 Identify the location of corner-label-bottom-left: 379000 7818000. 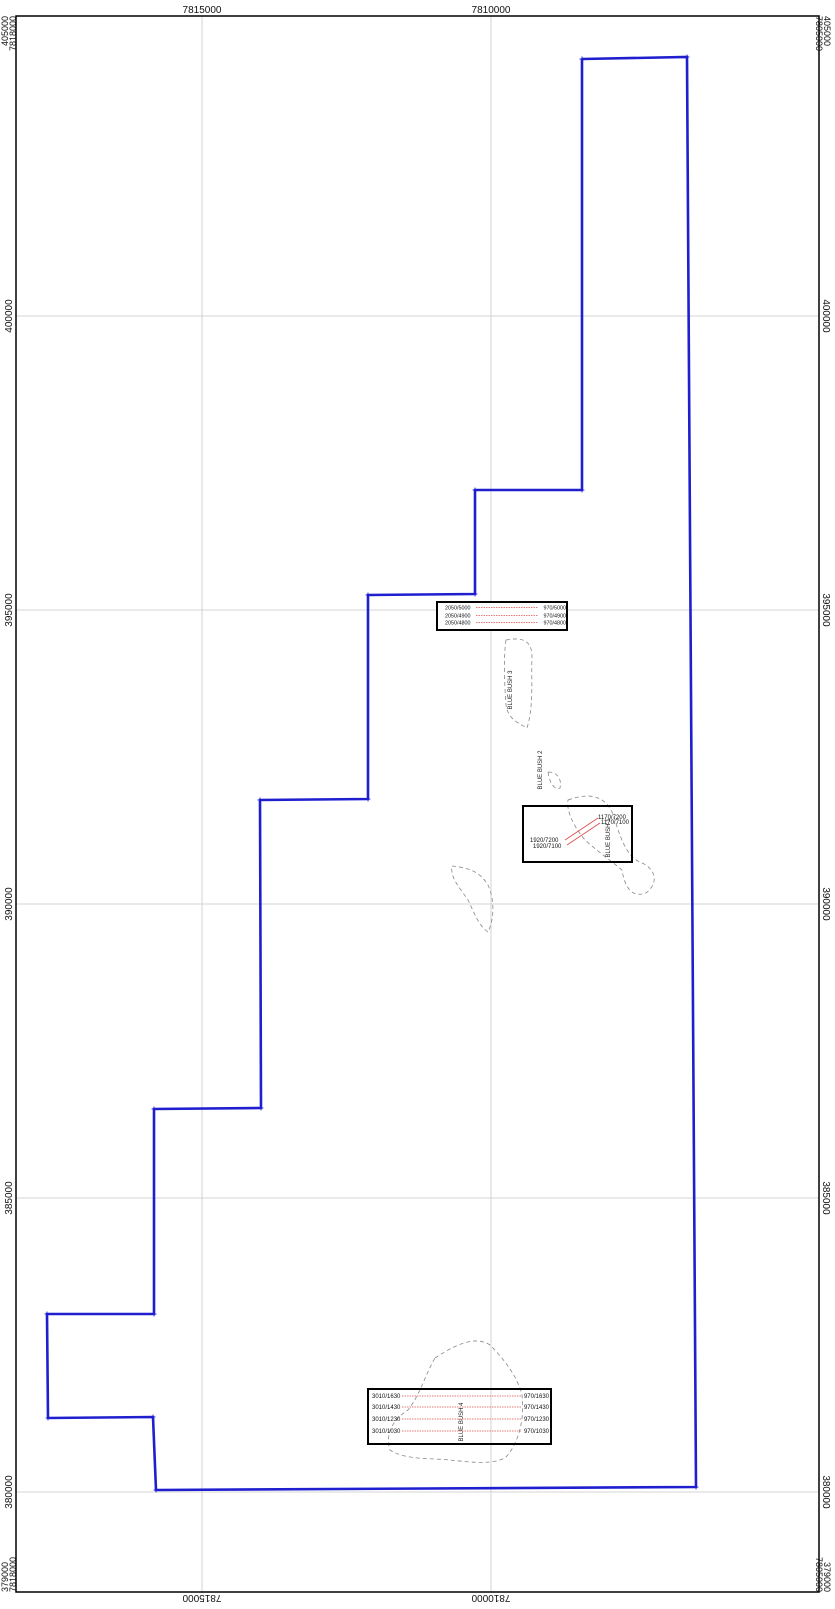
(9, 1574).